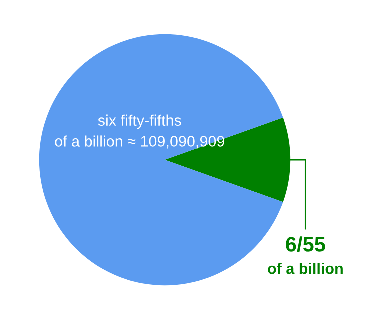  I want to click on text: of a billion, so click(305, 268).